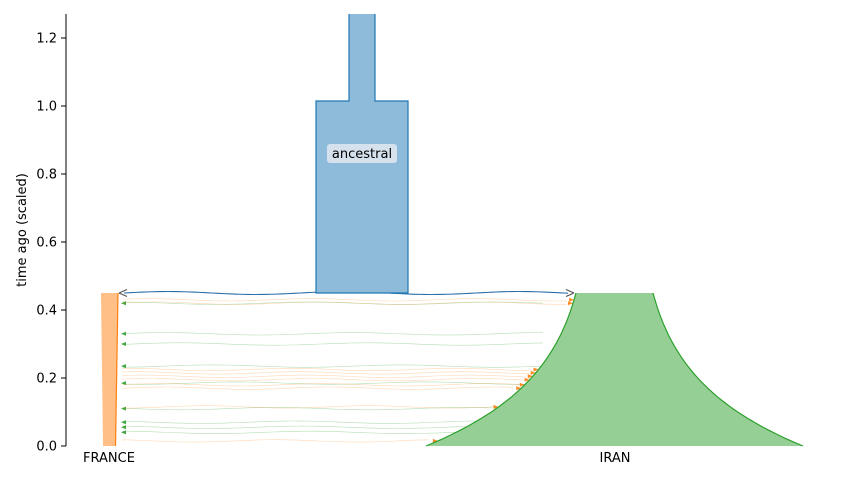 The image size is (852, 480). Describe the element at coordinates (46, 311) in the screenshot. I see `y-tick-label: 0.4` at that location.